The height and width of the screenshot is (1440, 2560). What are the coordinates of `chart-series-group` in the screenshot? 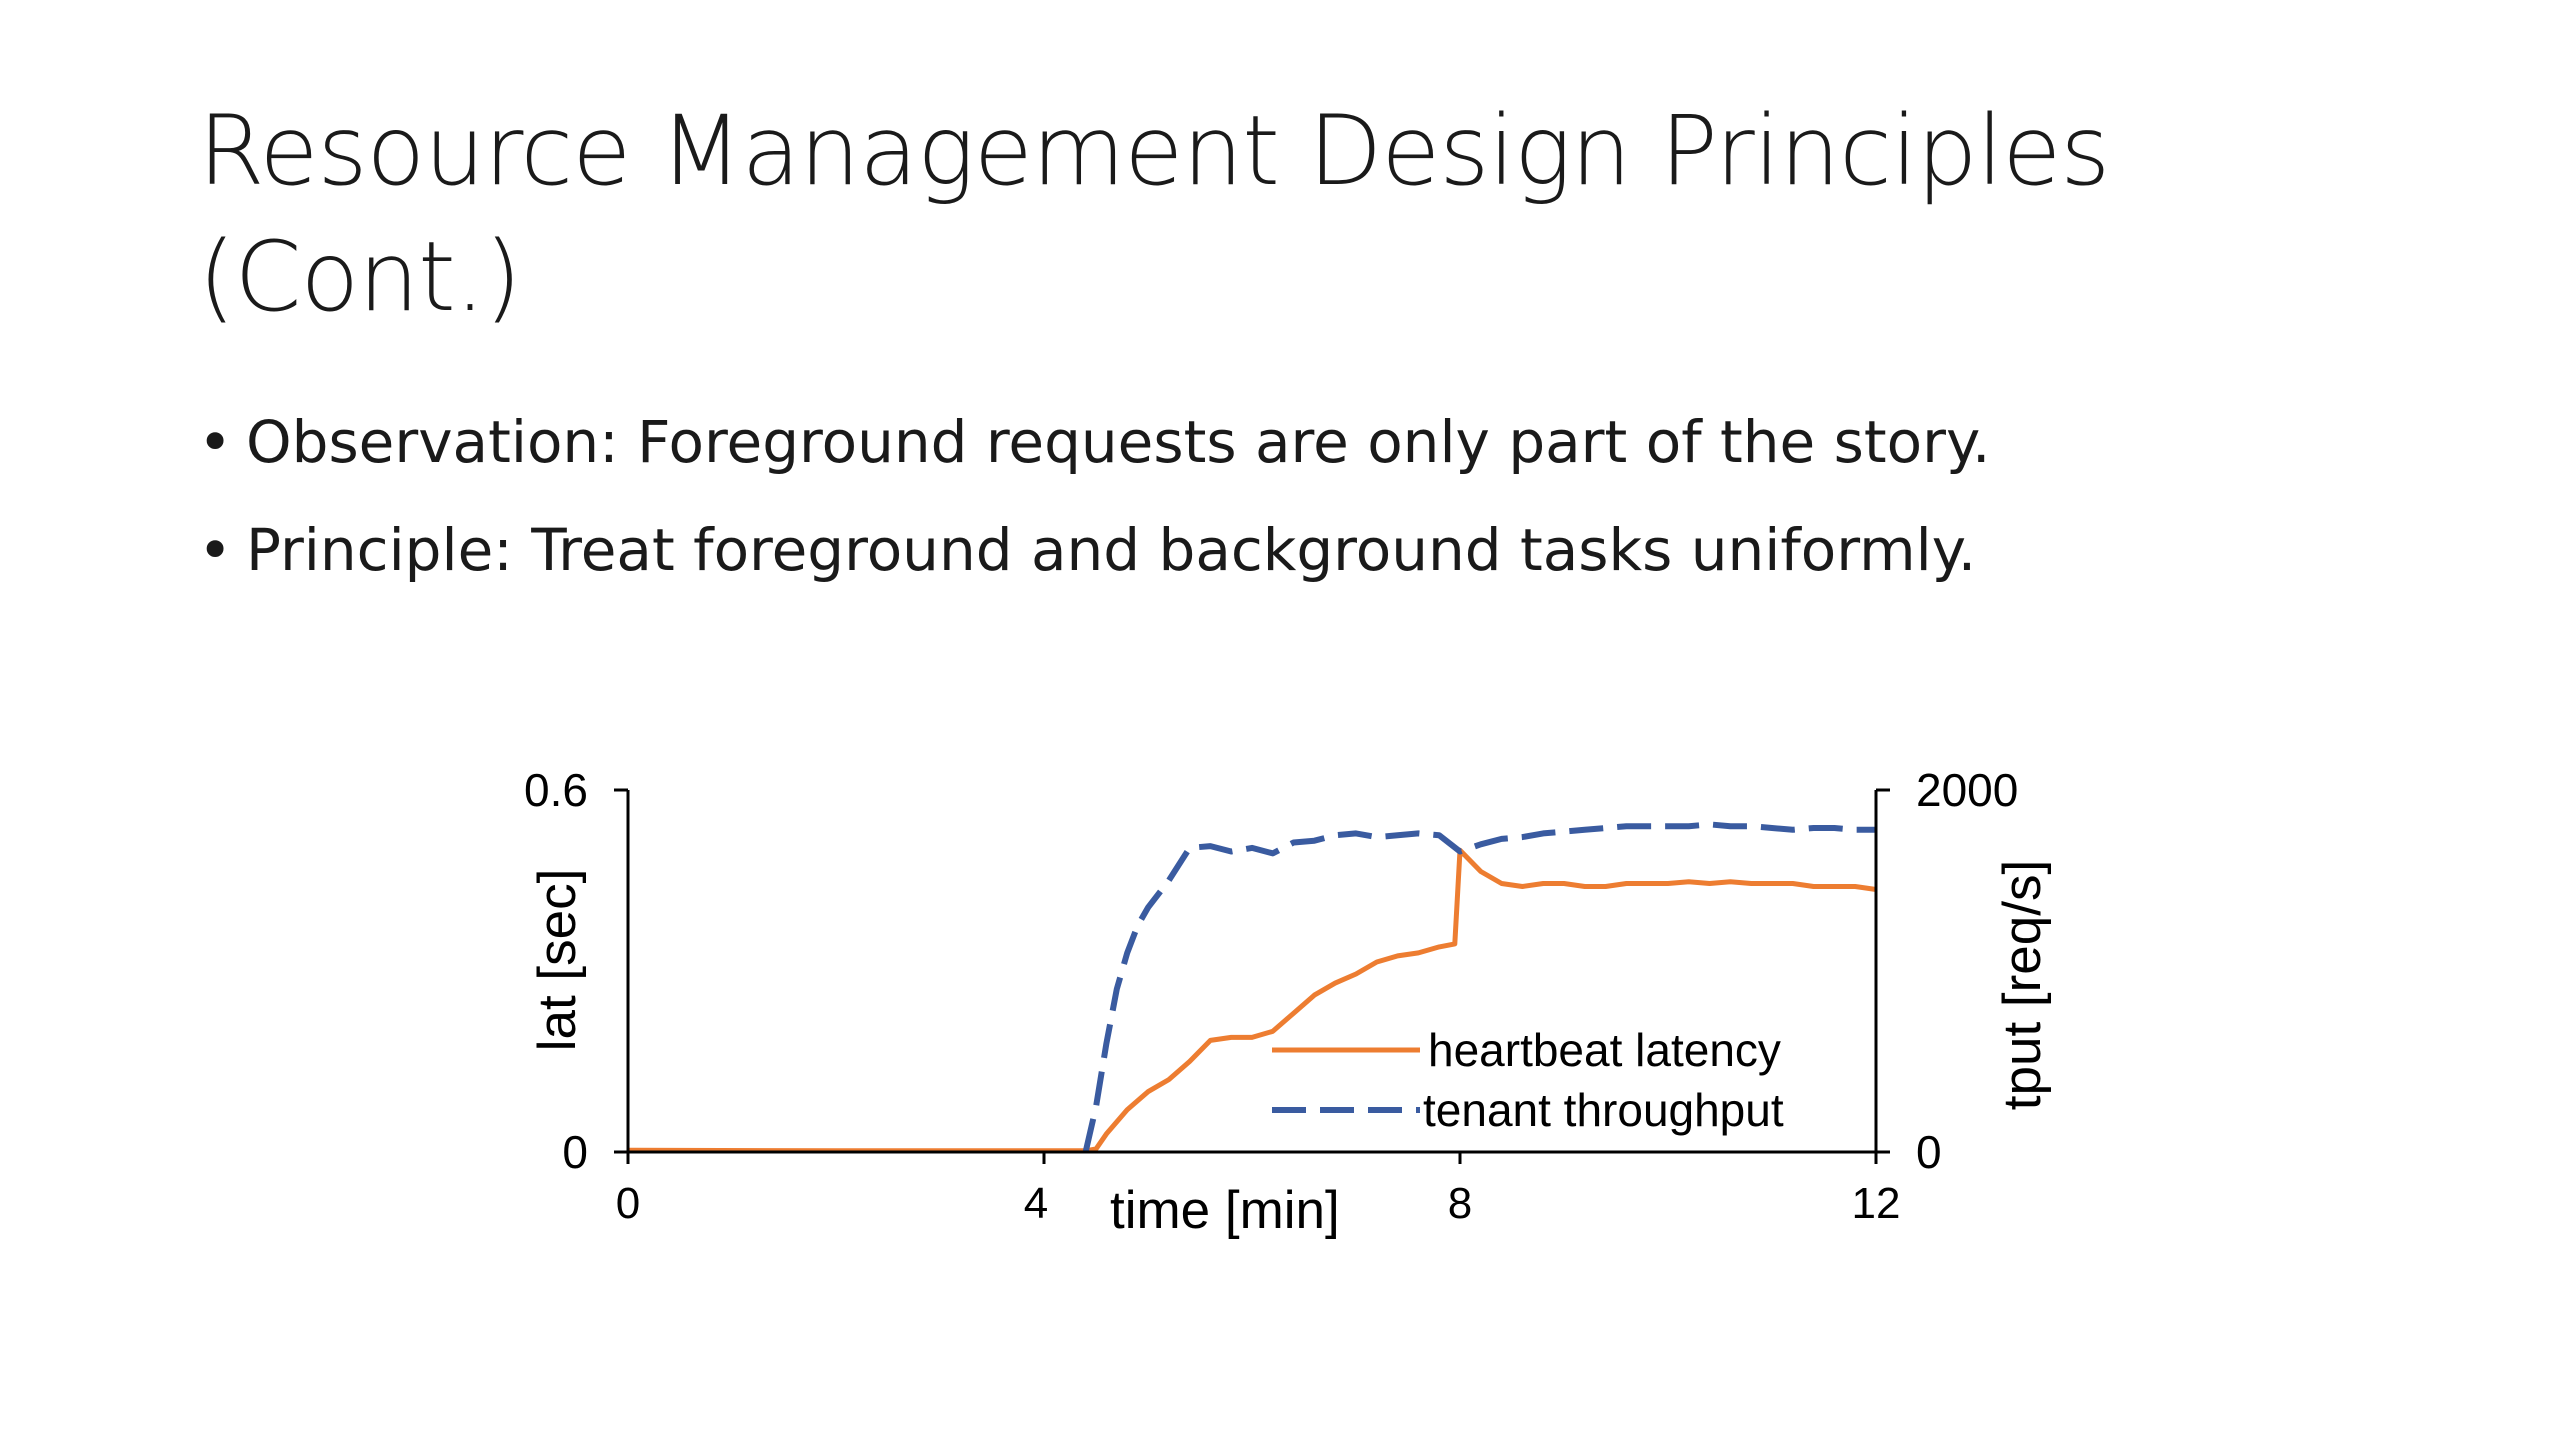 It's located at (1252, 987).